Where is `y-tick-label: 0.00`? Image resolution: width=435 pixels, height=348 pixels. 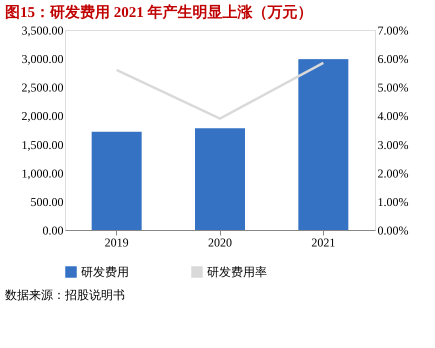
y-tick-label: 0.00 is located at coordinates (53, 231).